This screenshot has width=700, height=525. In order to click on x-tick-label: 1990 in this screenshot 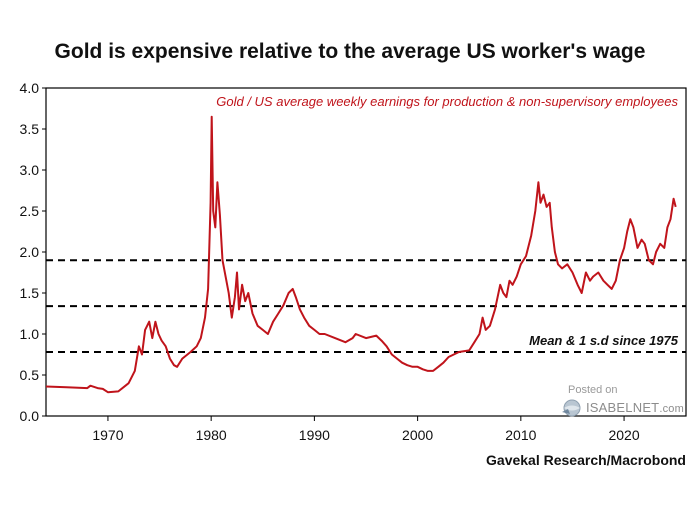, I will do `click(314, 435)`.